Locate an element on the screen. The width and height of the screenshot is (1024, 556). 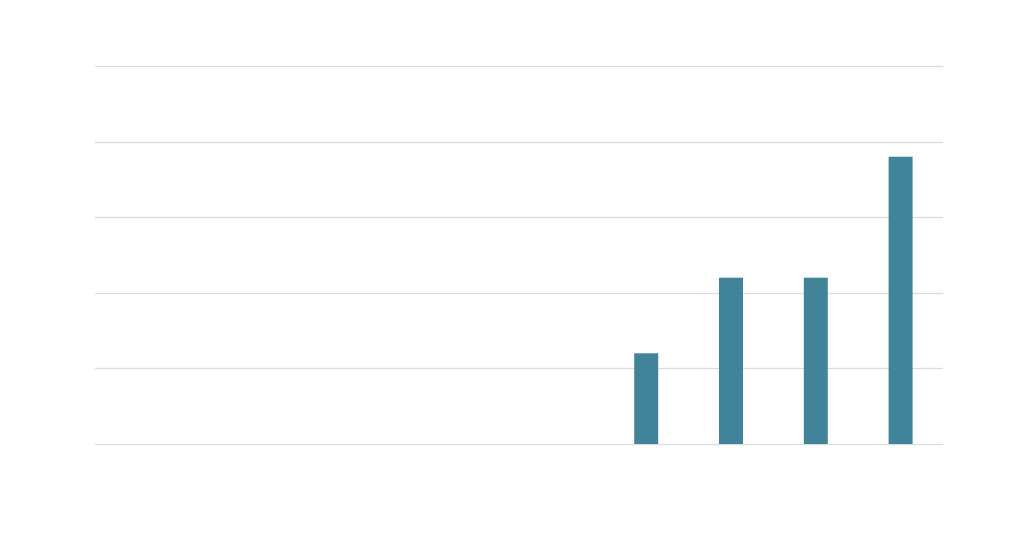
bars is located at coordinates (773, 300).